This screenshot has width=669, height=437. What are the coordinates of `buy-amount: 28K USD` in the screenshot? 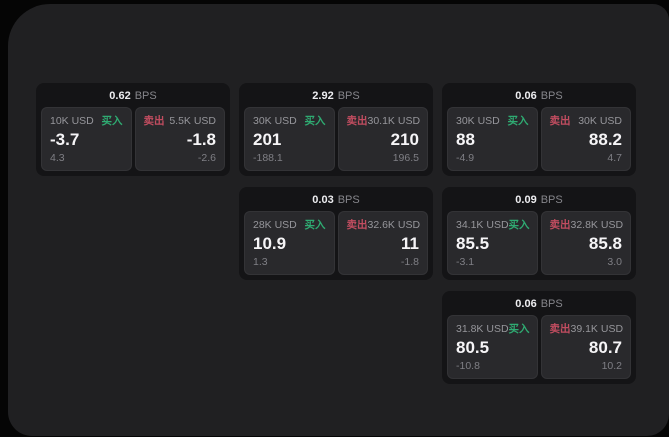 It's located at (275, 225).